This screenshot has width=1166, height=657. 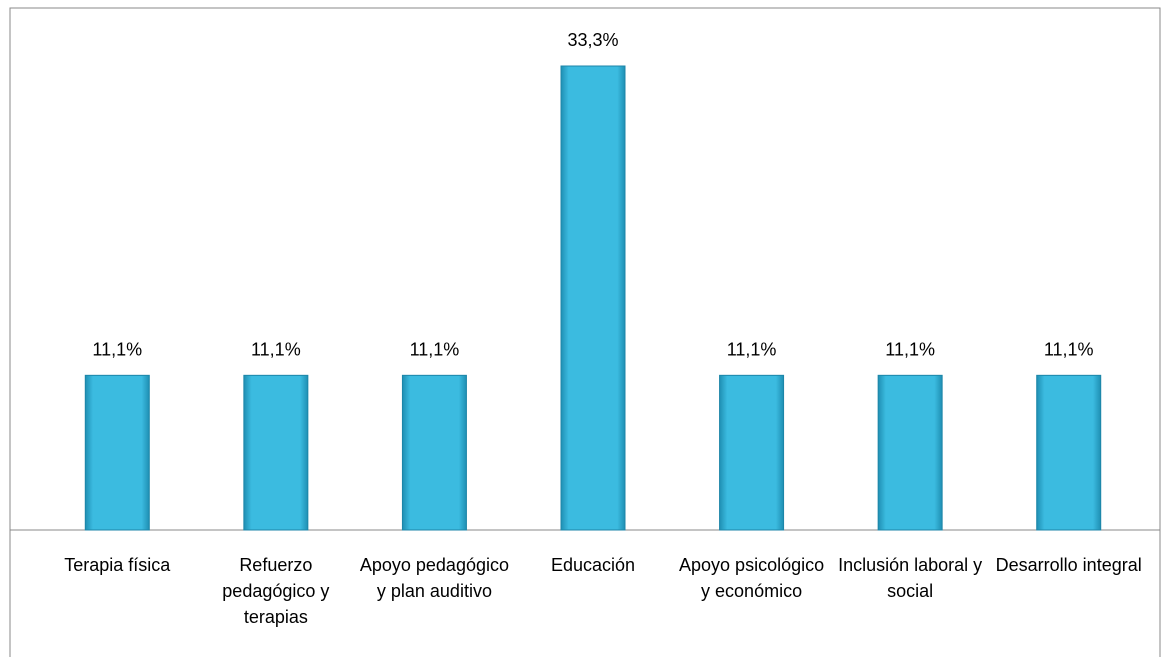 What do you see at coordinates (117, 565) in the screenshot?
I see `x-tick-label: Terapia física` at bounding box center [117, 565].